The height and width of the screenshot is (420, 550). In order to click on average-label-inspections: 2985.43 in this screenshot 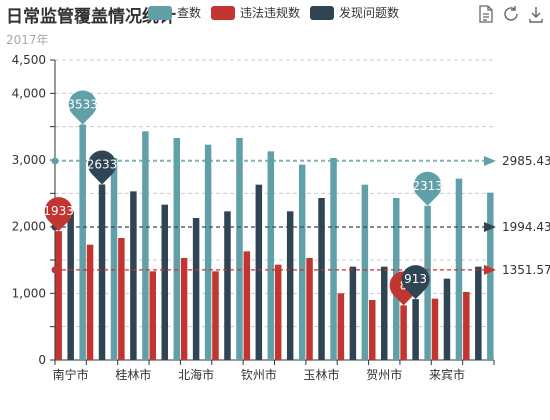, I will do `click(526, 161)`.